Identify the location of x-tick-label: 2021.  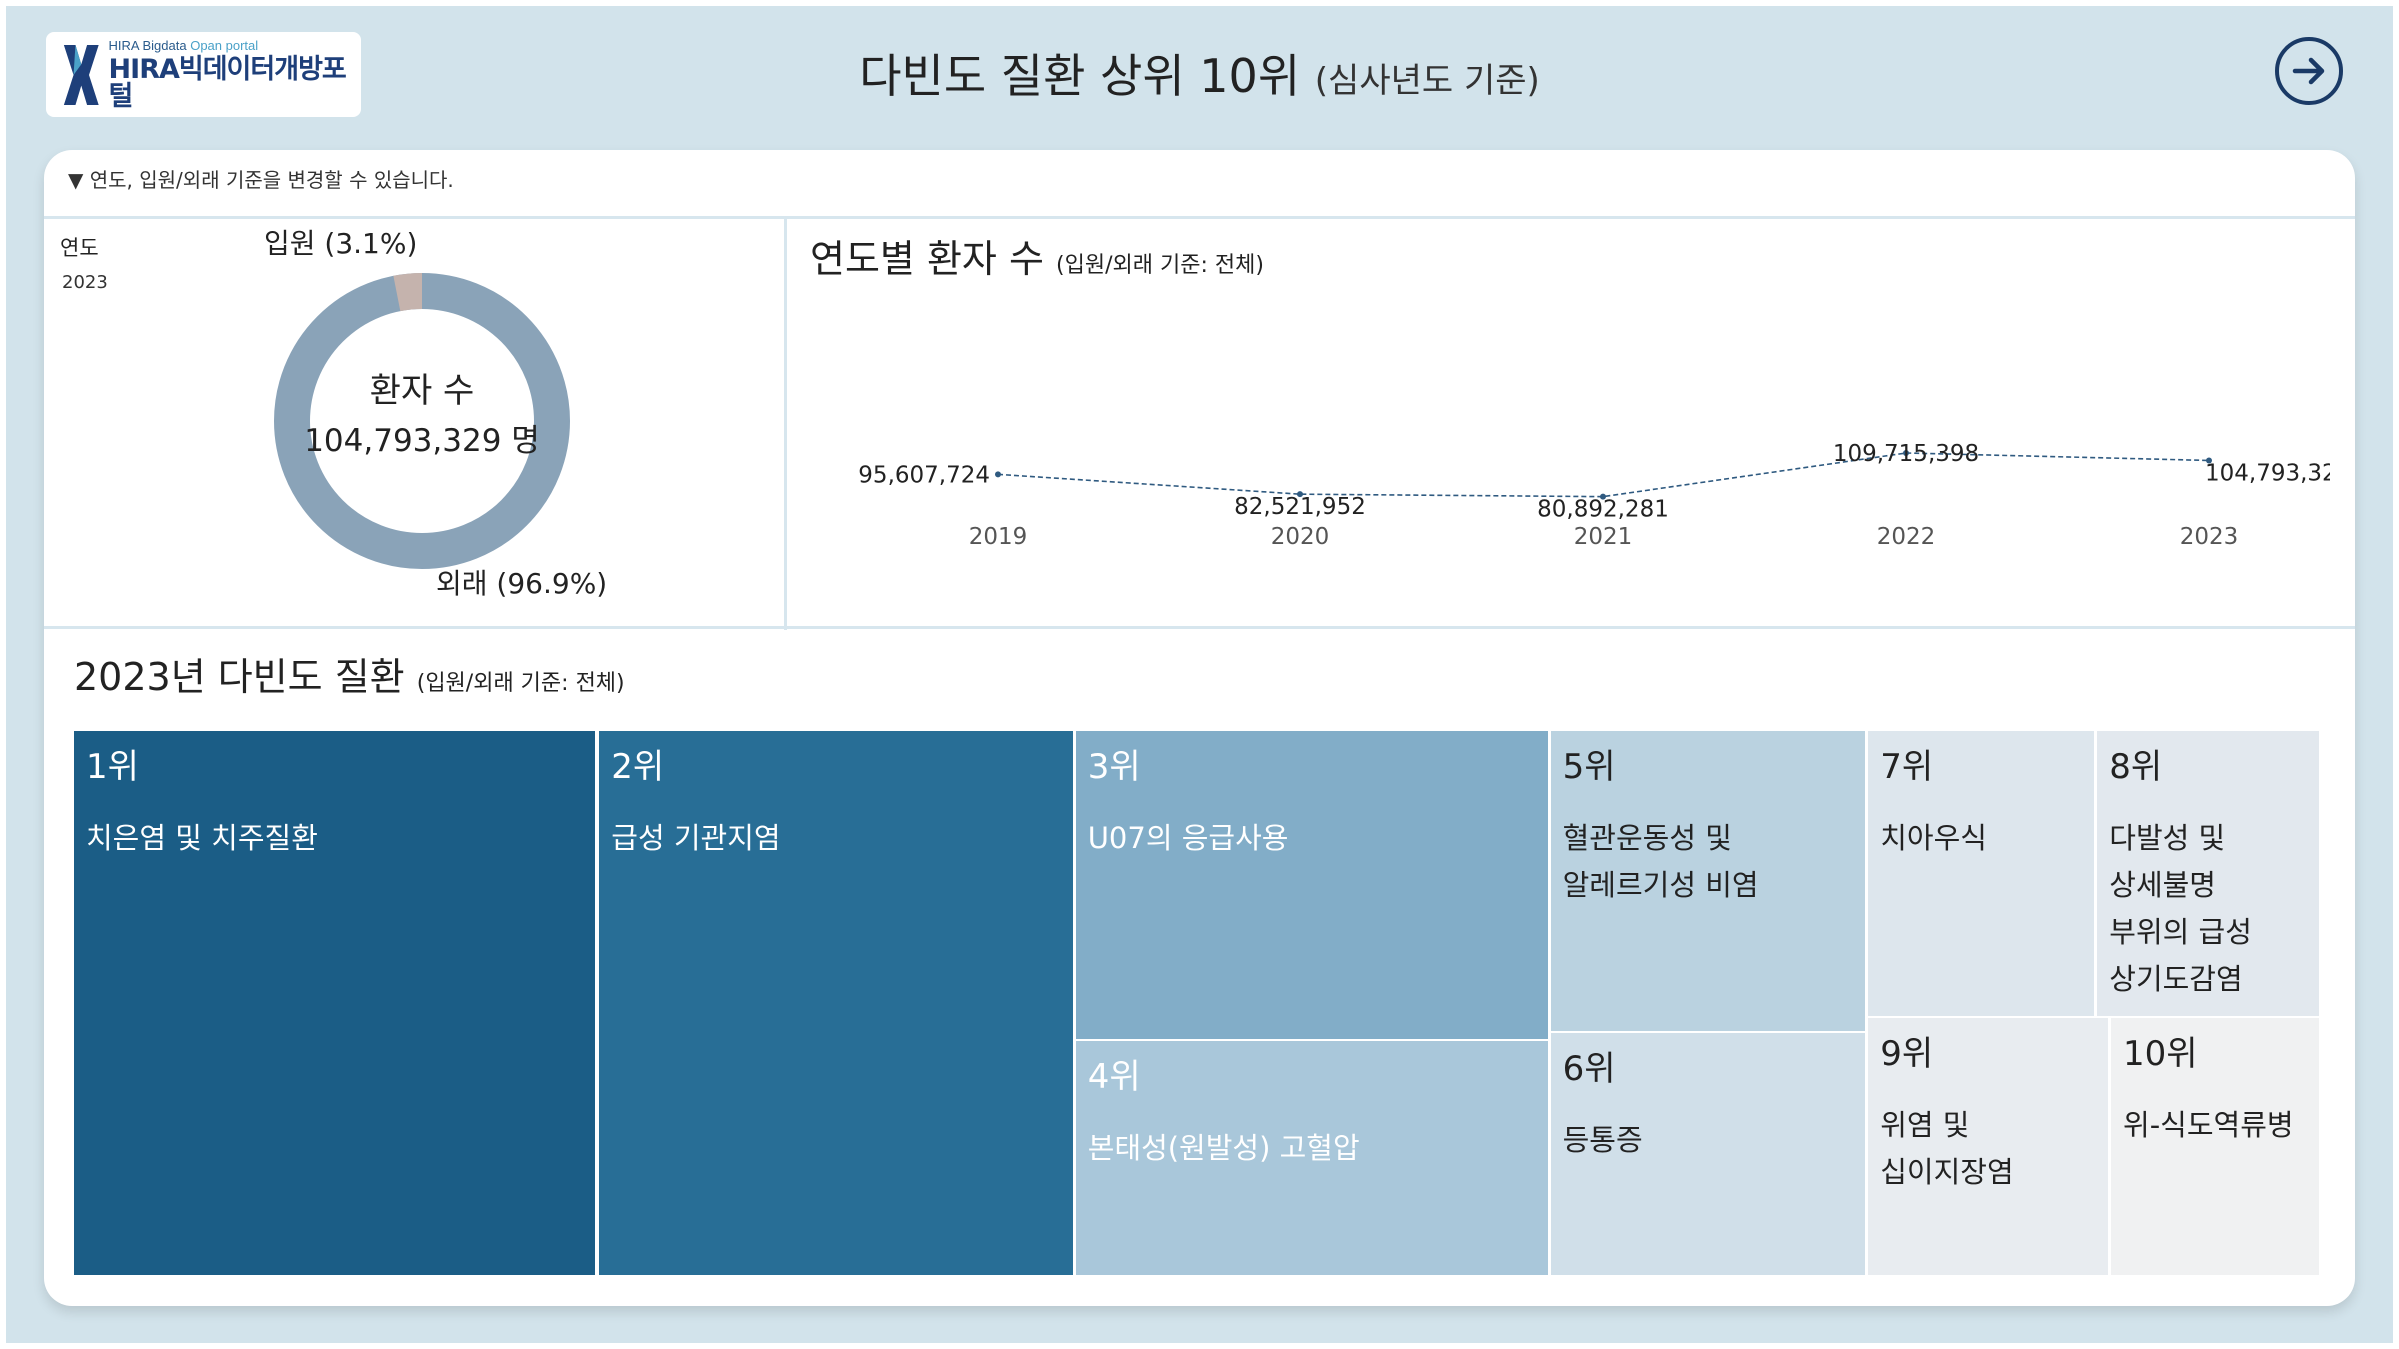
(1603, 537).